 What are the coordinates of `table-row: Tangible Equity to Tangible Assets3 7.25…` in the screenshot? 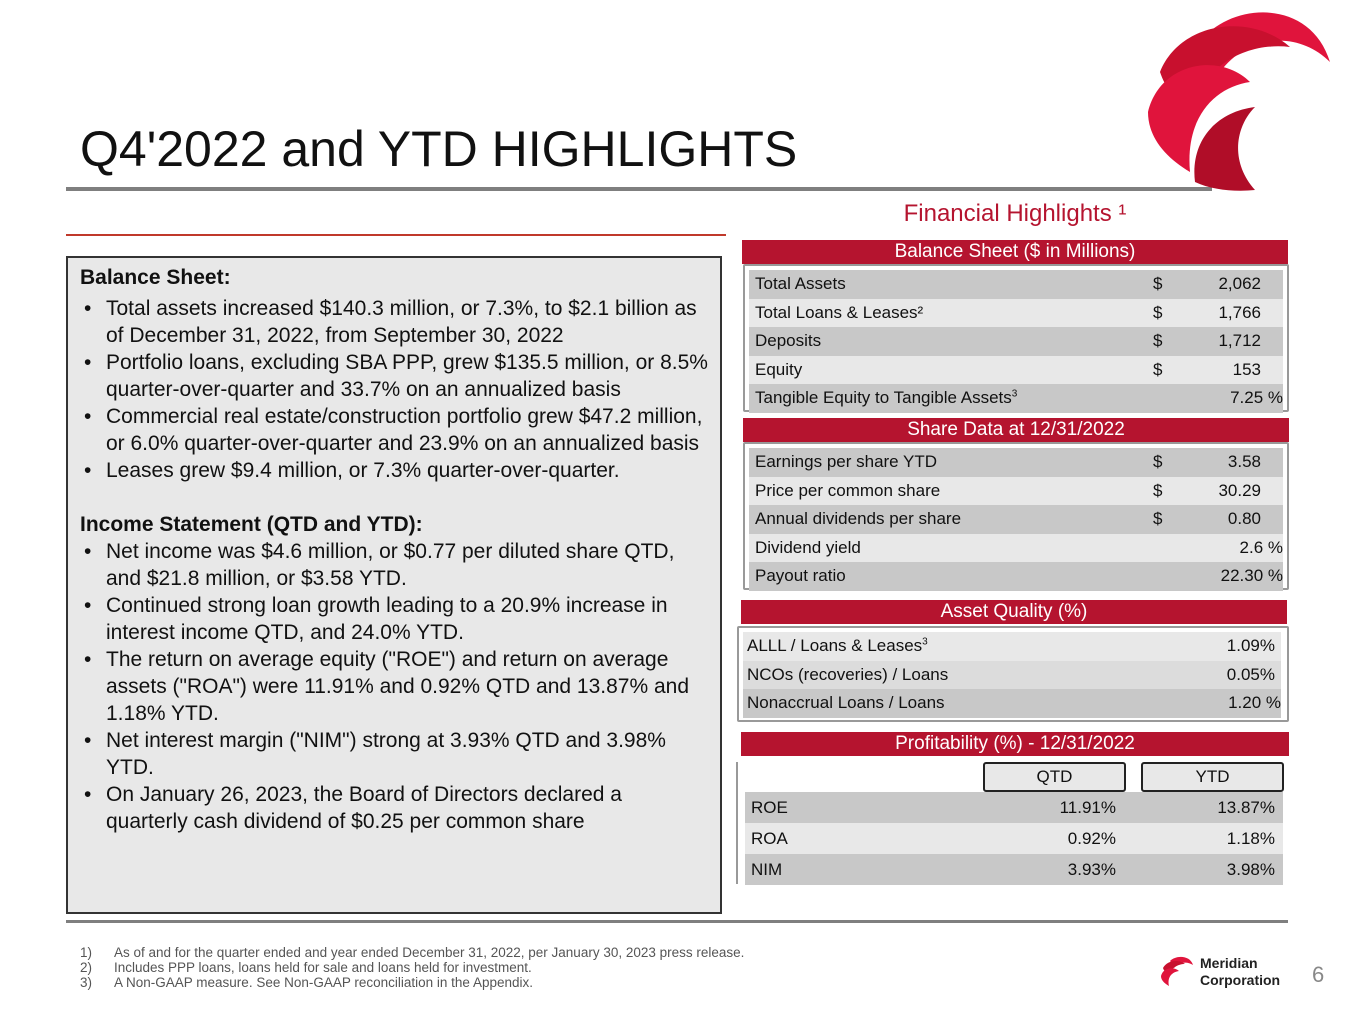 It's located at (1016, 398).